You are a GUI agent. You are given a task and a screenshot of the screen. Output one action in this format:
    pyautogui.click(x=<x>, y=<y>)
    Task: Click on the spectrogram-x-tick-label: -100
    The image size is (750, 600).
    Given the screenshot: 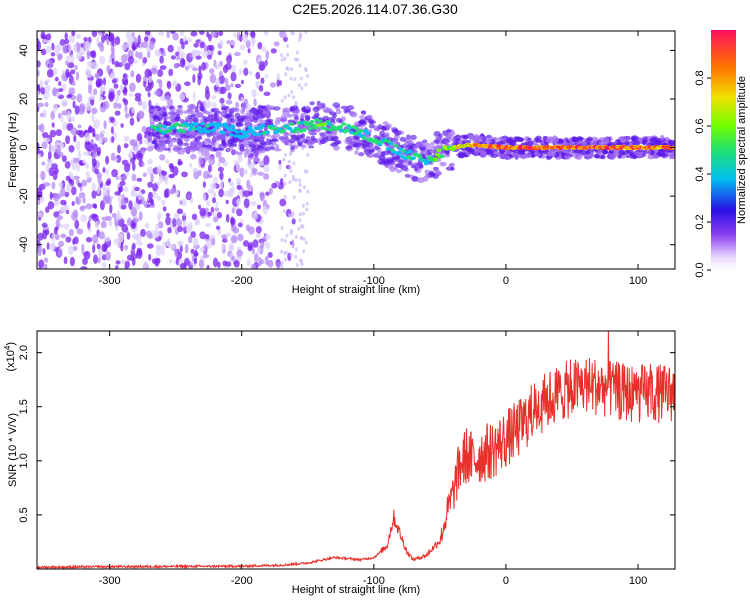 What is the action you would take?
    pyautogui.click(x=374, y=281)
    